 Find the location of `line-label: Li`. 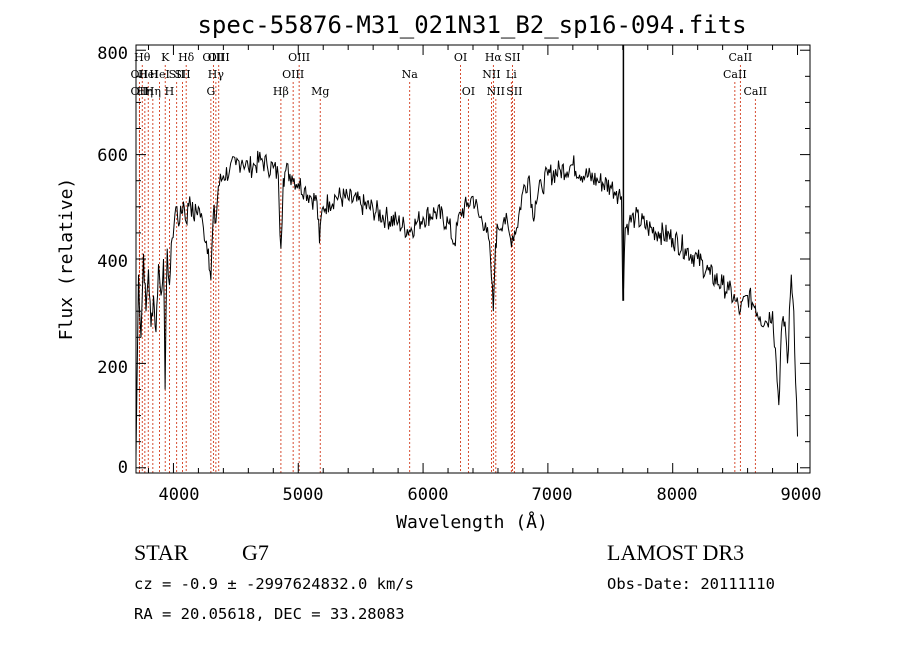

line-label: Li is located at coordinates (511, 74).